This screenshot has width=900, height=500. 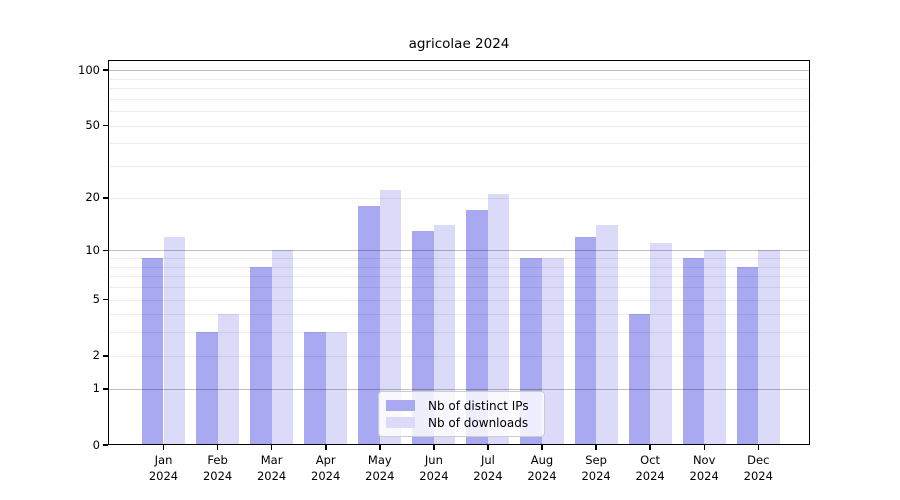 What do you see at coordinates (758, 468) in the screenshot?
I see `x-tick-label: Dec 2024` at bounding box center [758, 468].